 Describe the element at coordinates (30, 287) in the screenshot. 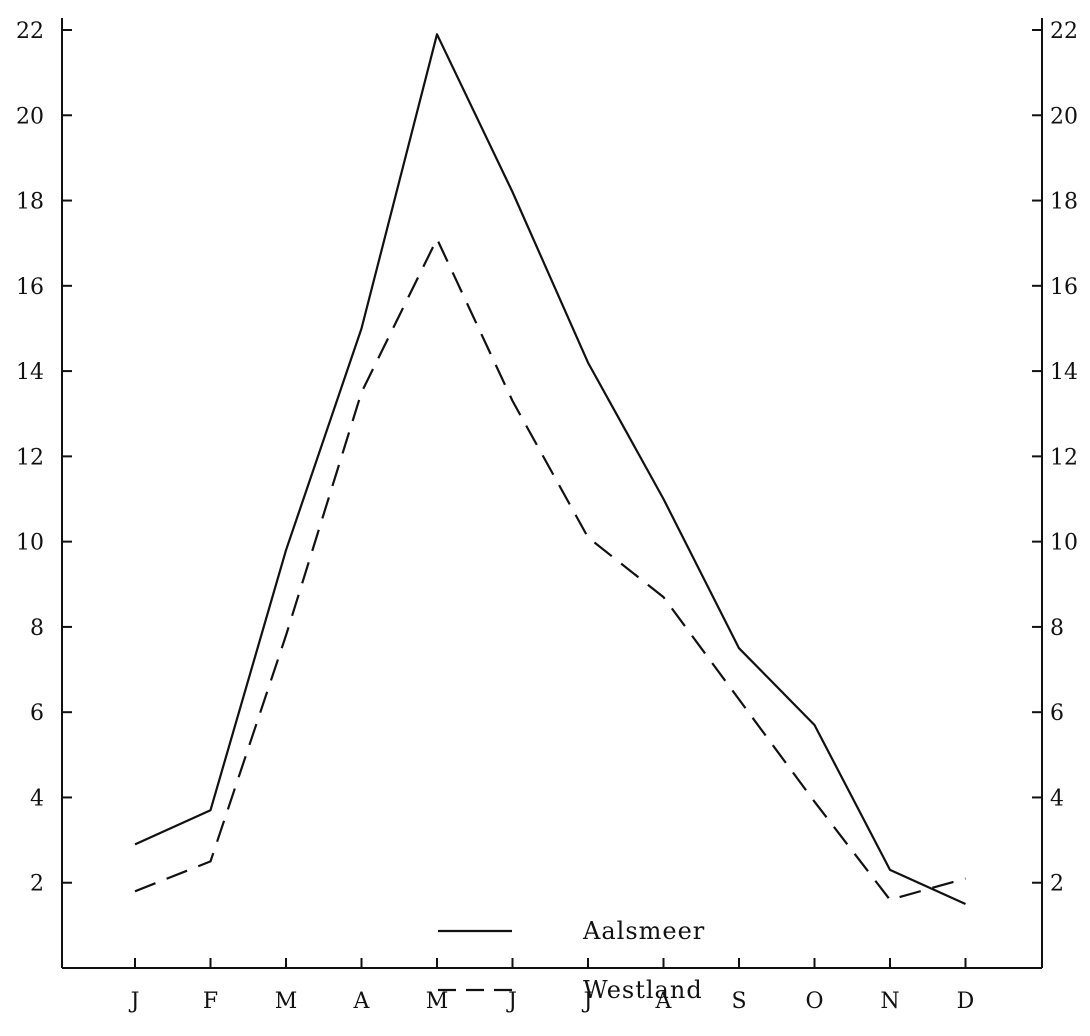

I see `y-tick-label-left: 16` at that location.